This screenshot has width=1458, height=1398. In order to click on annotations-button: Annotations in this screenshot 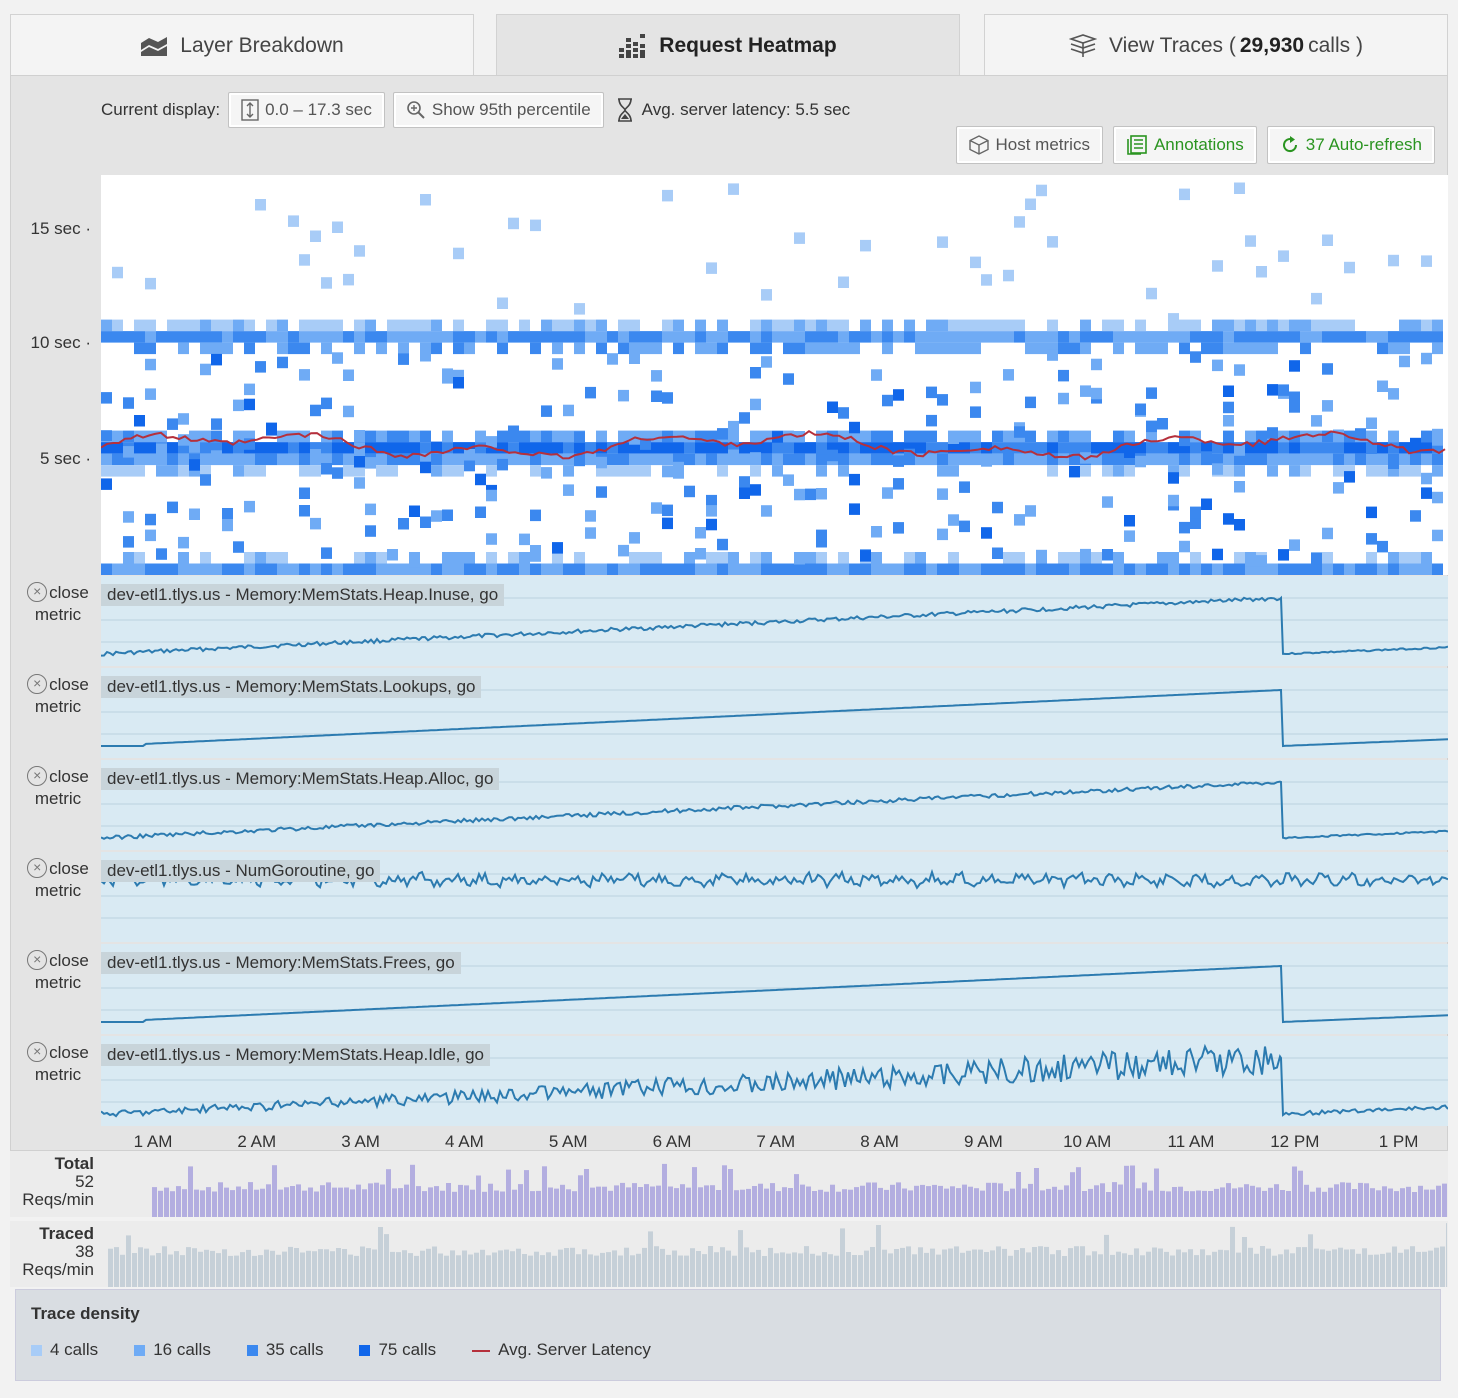, I will do `click(1184, 145)`.